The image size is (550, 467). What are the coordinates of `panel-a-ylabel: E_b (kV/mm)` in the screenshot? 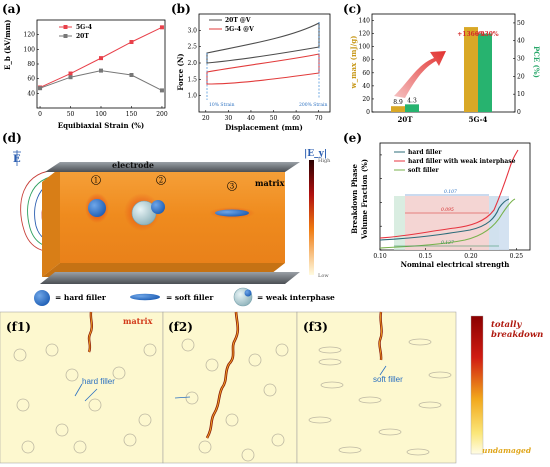 It's located at (7, 45).